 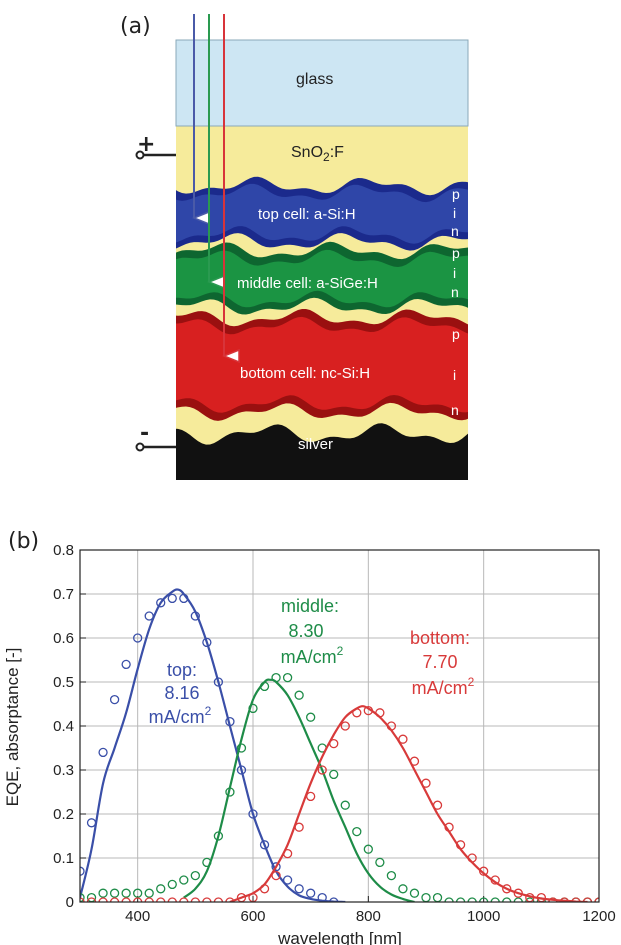 I want to click on silver-label: silver, so click(x=315, y=444).